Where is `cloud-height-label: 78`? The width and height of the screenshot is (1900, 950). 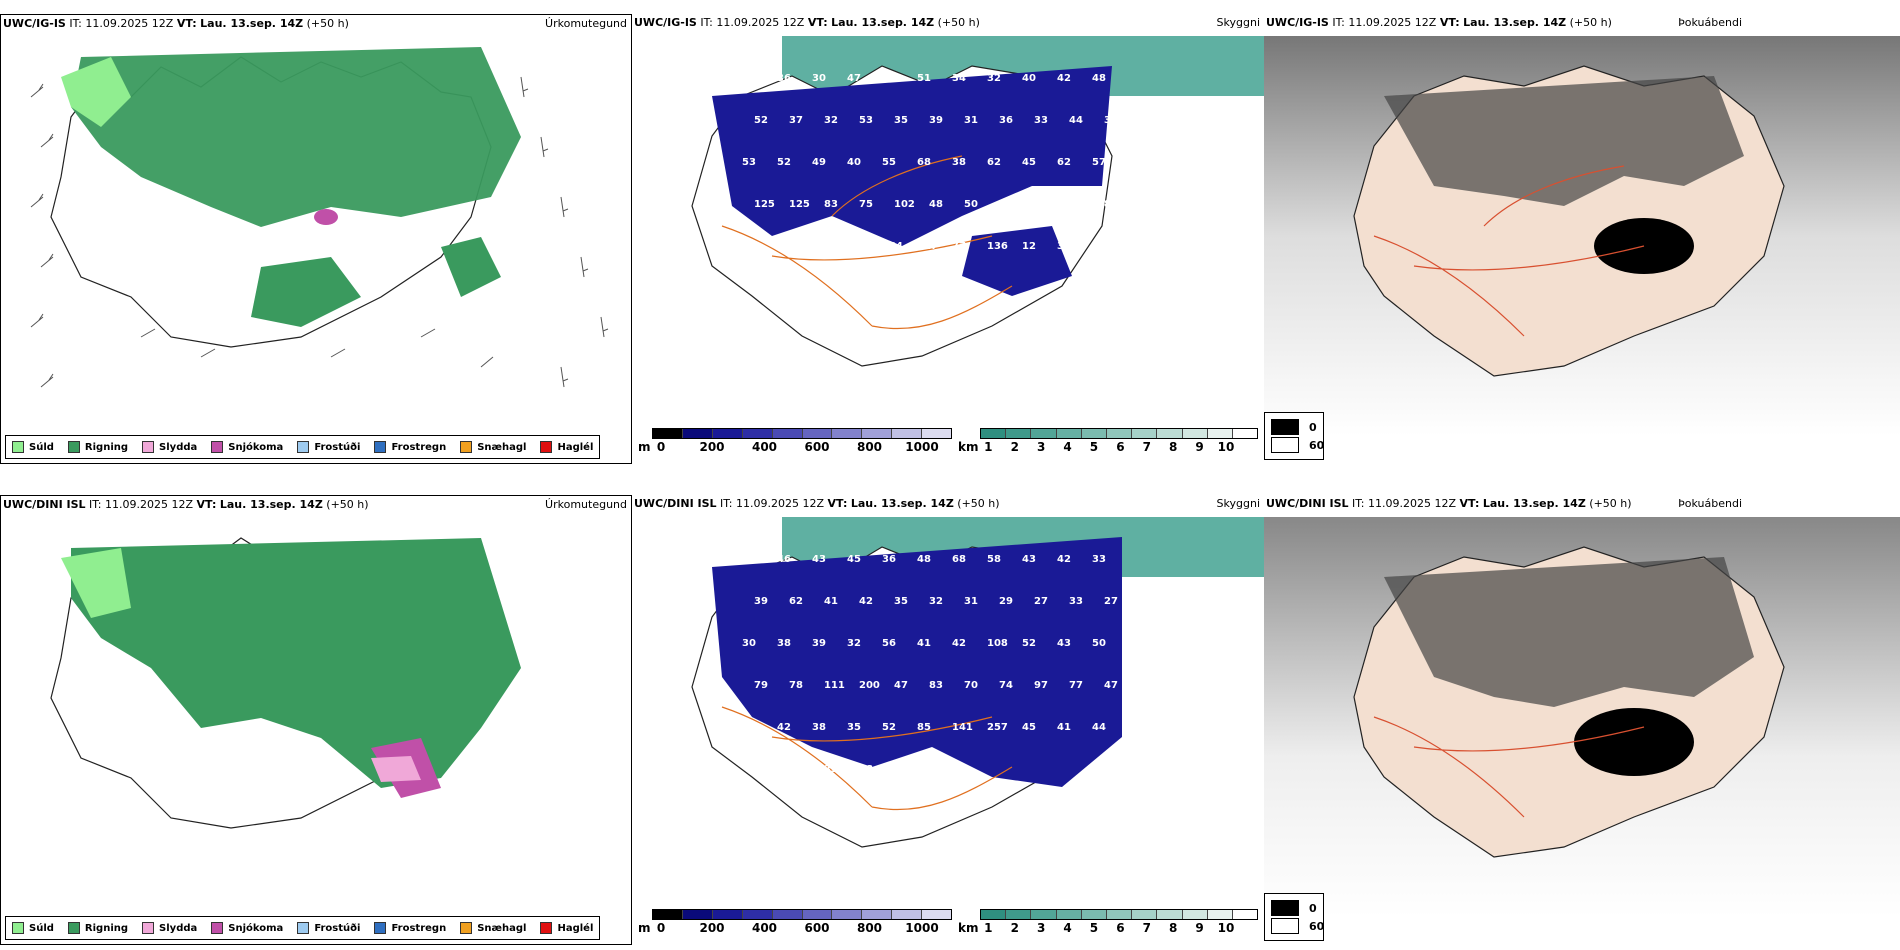
cloud-height-label: 78 is located at coordinates (796, 685).